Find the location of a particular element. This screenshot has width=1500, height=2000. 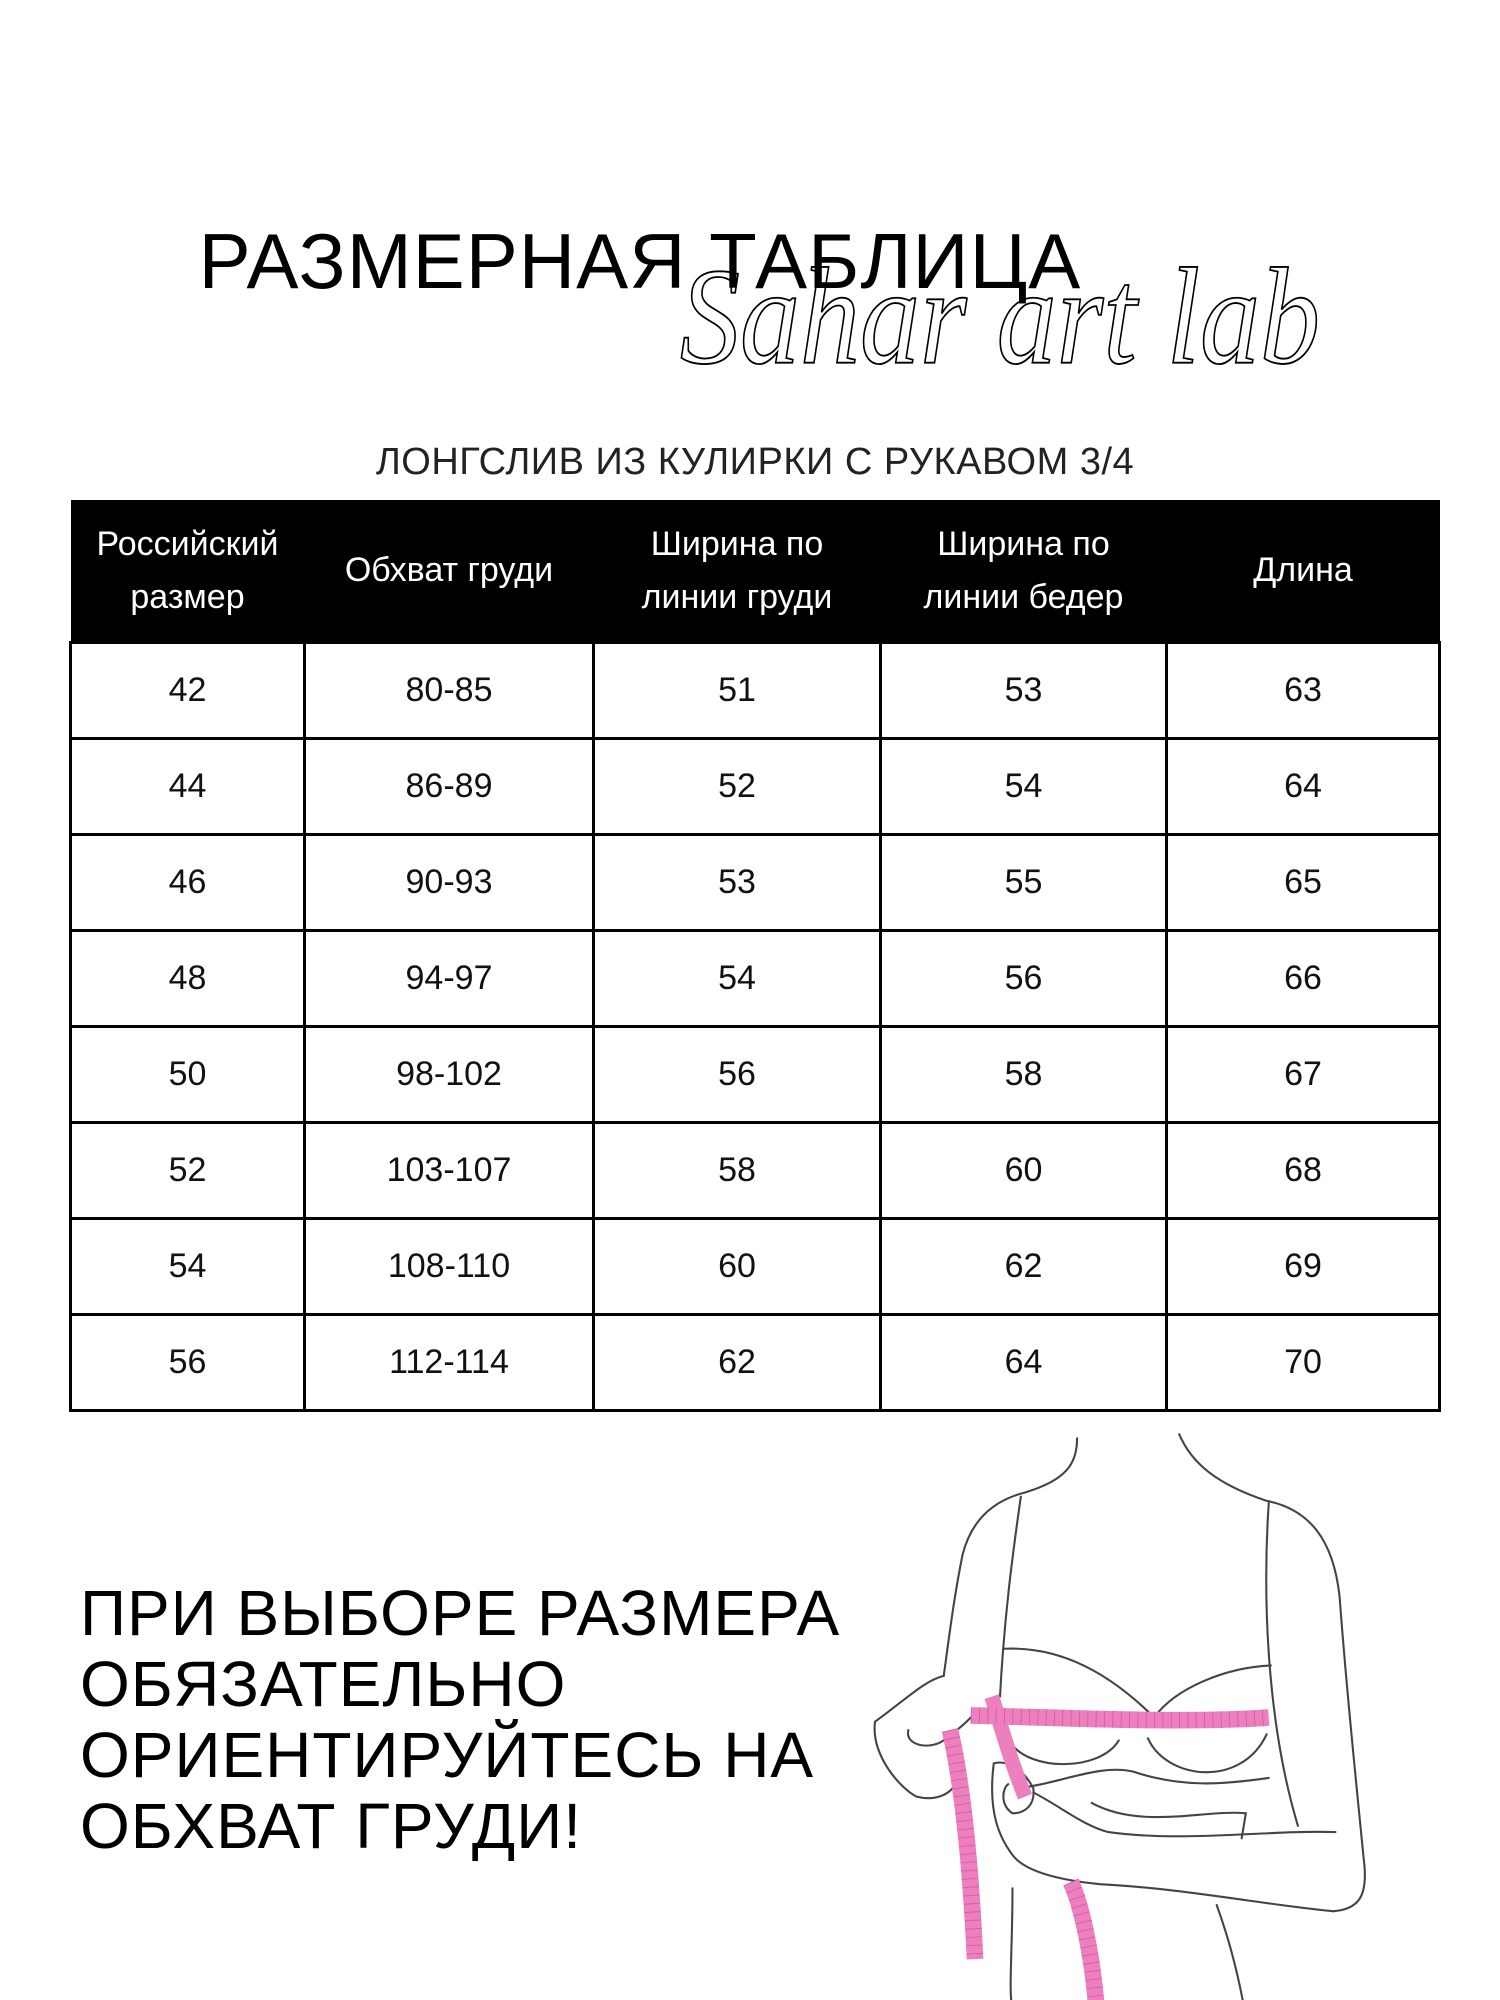

cell-length: 66 is located at coordinates (1303, 978).